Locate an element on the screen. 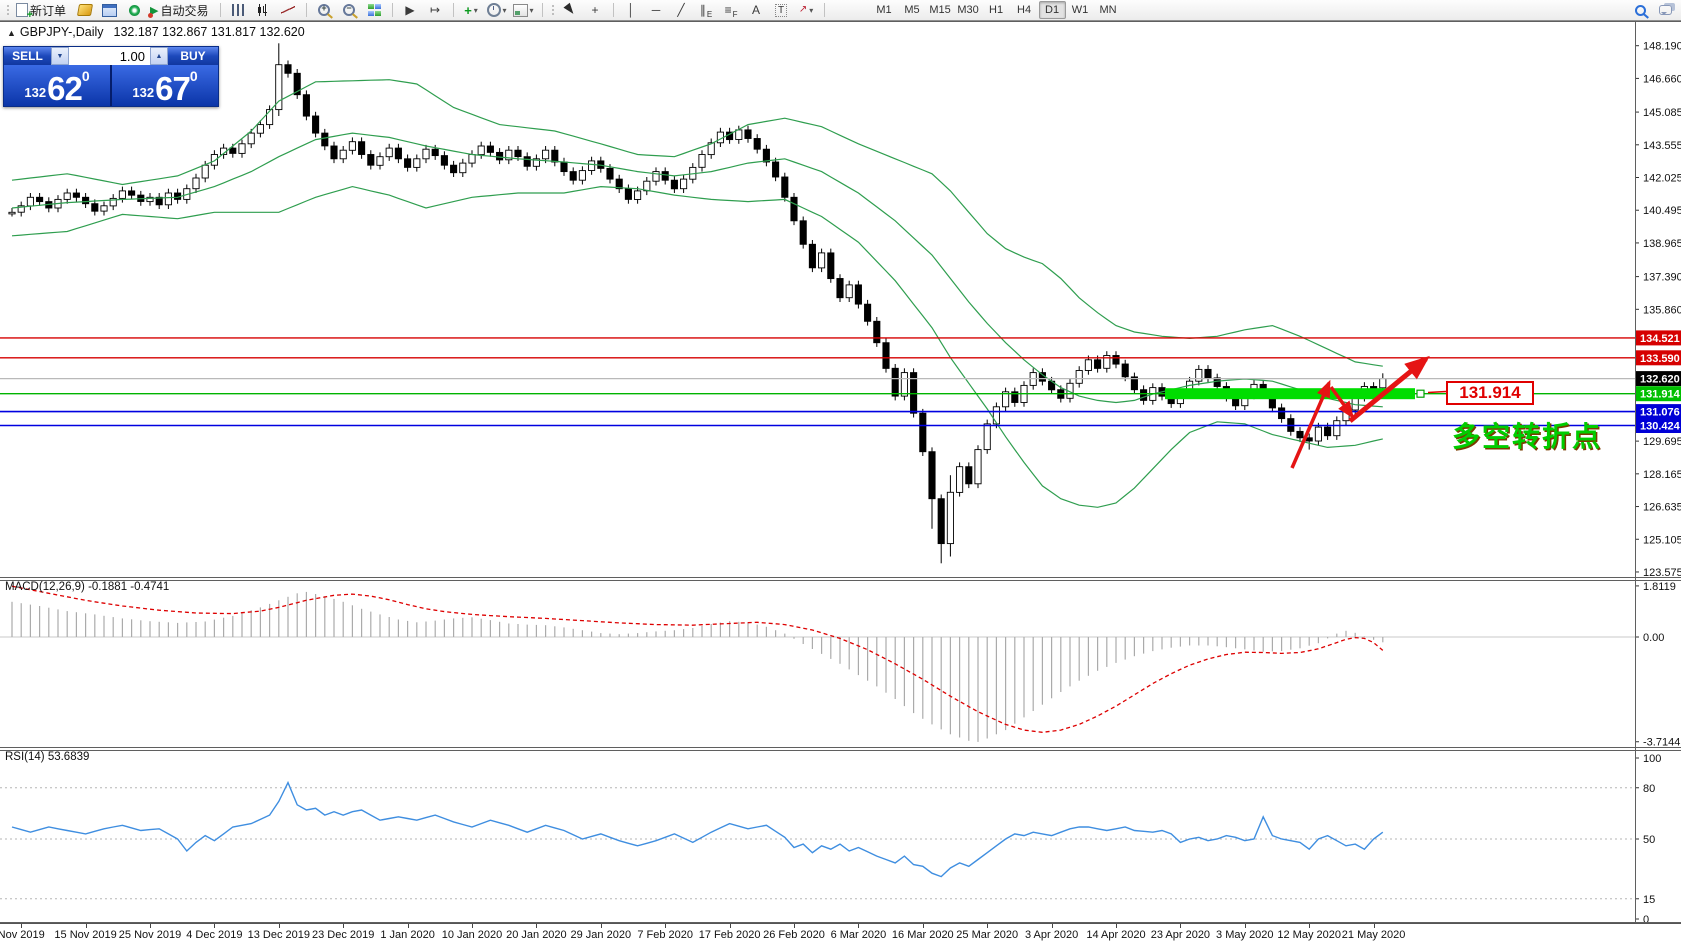  templates-button: ▾ is located at coordinates (523, 10).